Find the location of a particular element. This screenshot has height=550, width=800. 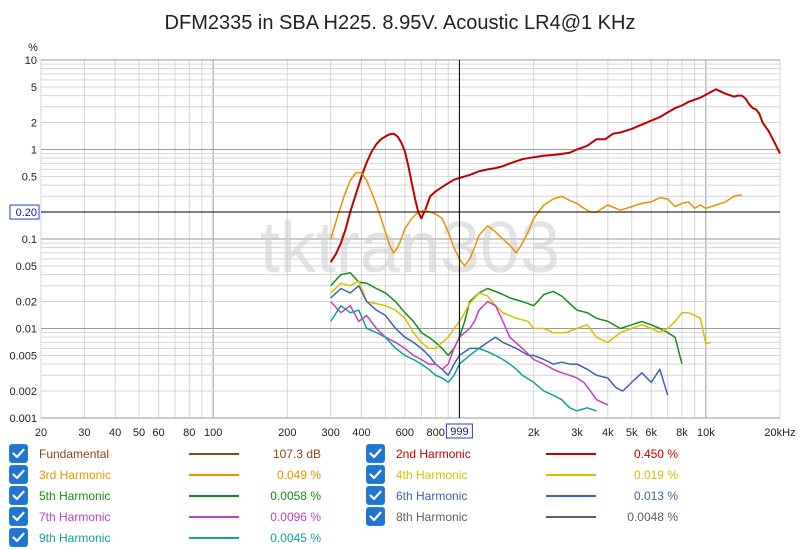

x-tick-label: 300 is located at coordinates (331, 433).